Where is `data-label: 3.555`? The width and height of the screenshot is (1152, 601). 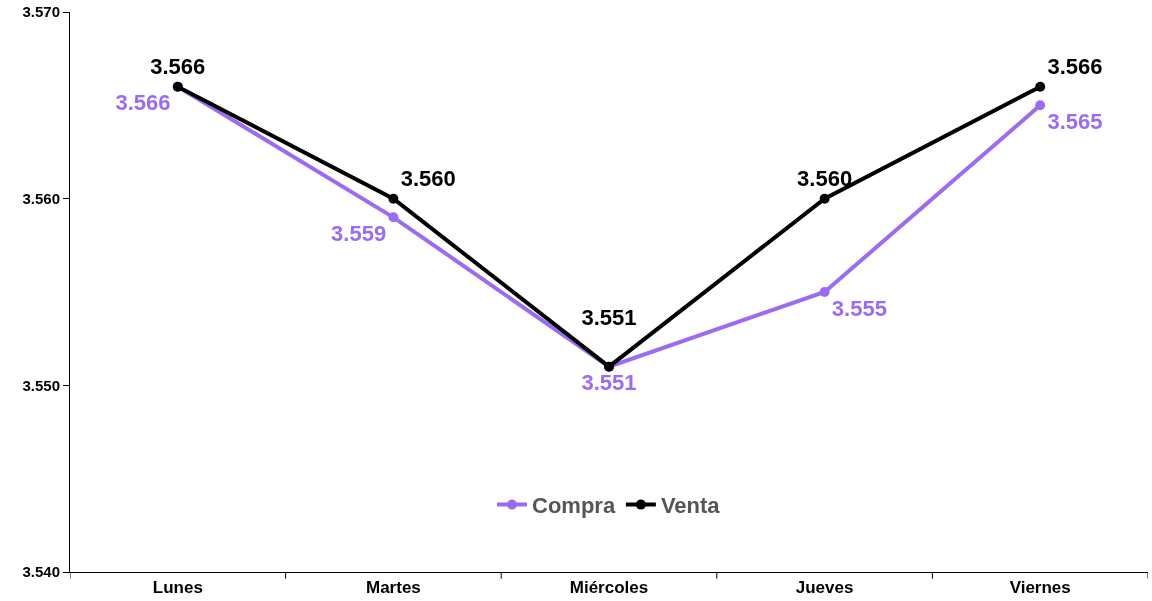 data-label: 3.555 is located at coordinates (859, 308).